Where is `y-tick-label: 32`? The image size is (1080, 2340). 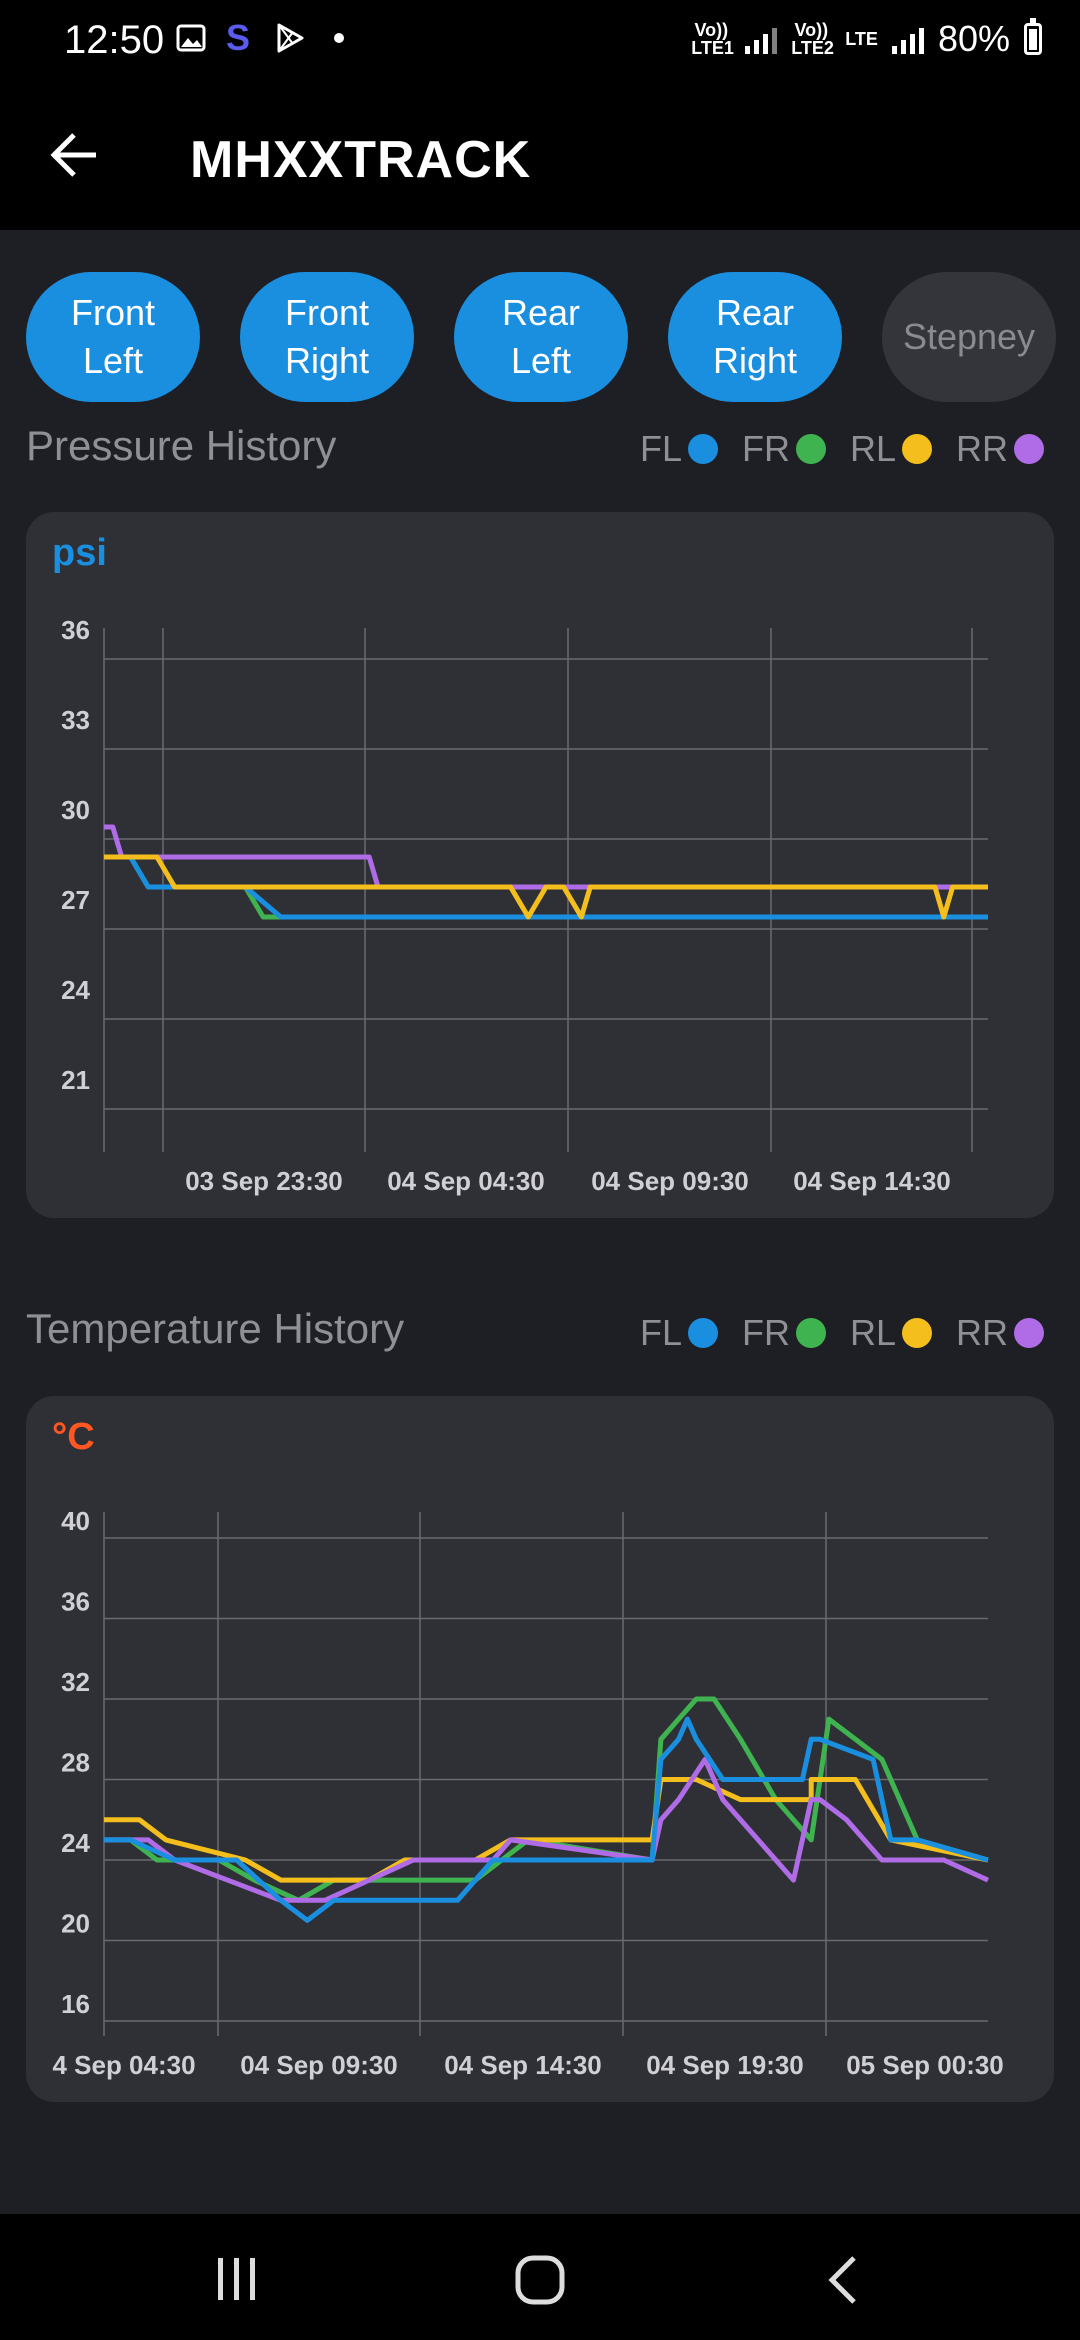 y-tick-label: 32 is located at coordinates (75, 1682).